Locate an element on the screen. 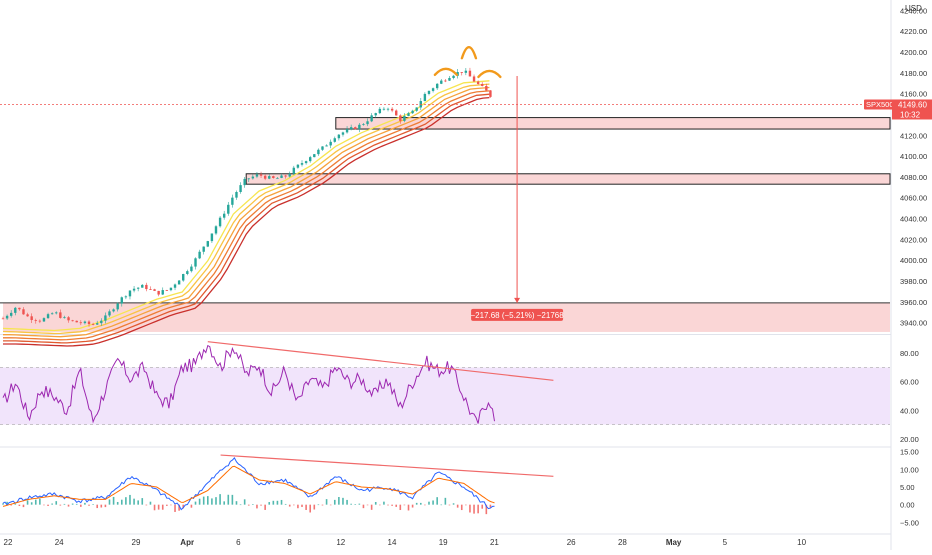  price-tick-label: 4160.00 is located at coordinates (913, 94).